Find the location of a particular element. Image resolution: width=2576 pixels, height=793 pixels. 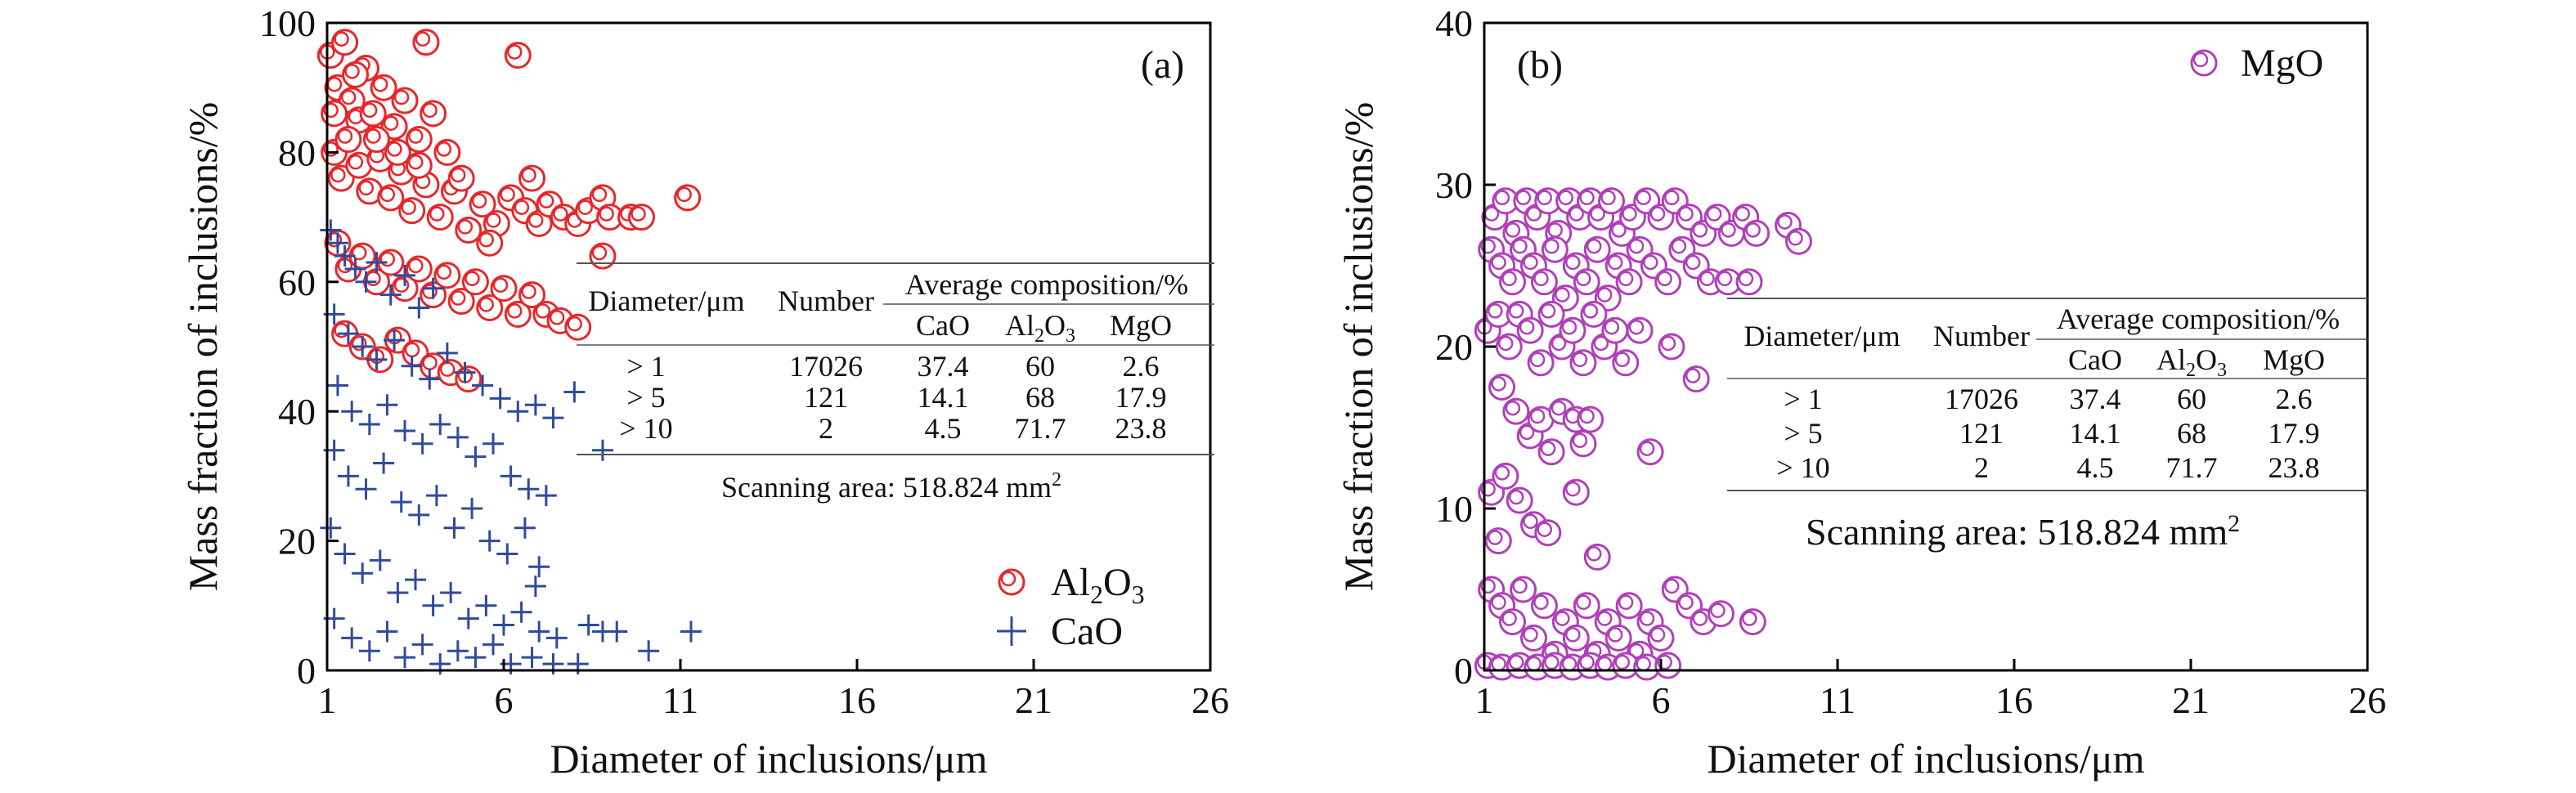

table-cell-mgo: 2.6 is located at coordinates (2294, 399).